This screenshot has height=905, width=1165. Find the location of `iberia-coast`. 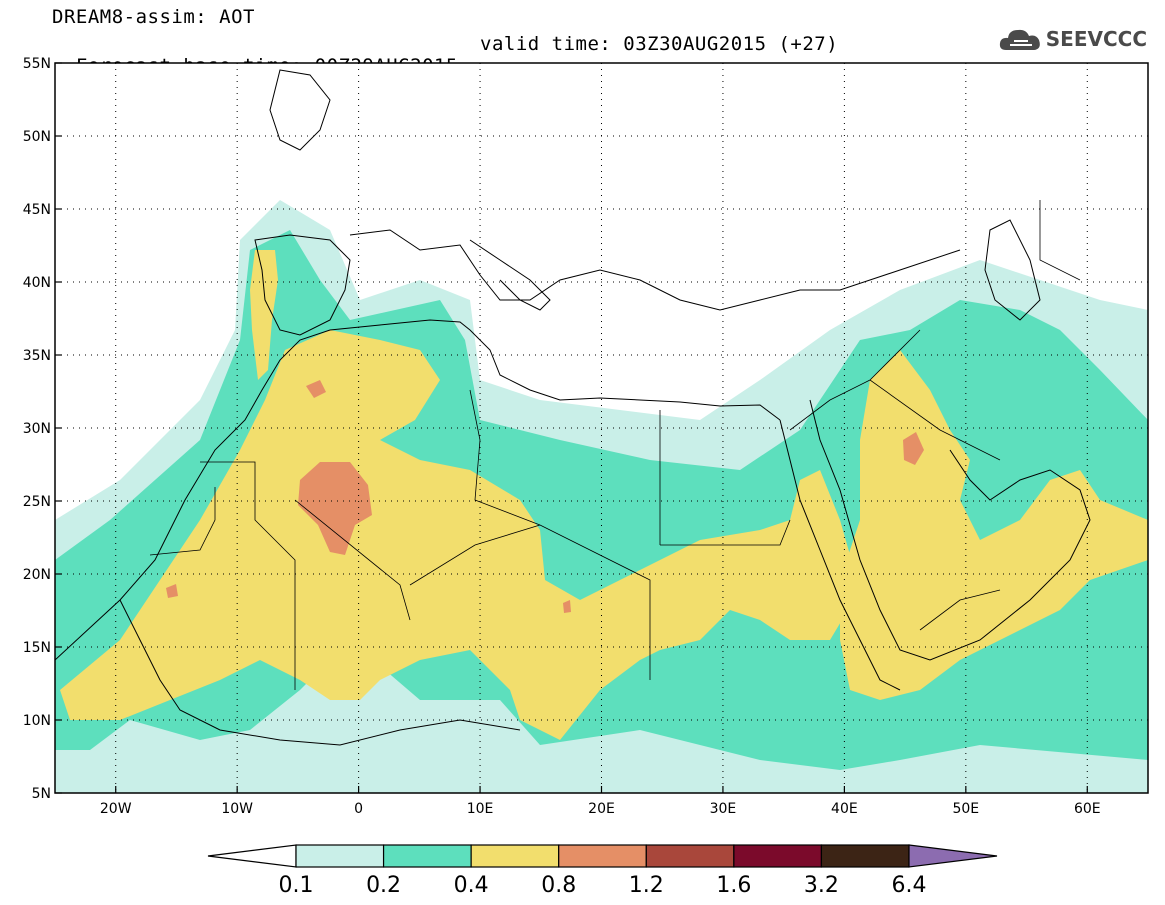

iberia-coast is located at coordinates (302, 285).